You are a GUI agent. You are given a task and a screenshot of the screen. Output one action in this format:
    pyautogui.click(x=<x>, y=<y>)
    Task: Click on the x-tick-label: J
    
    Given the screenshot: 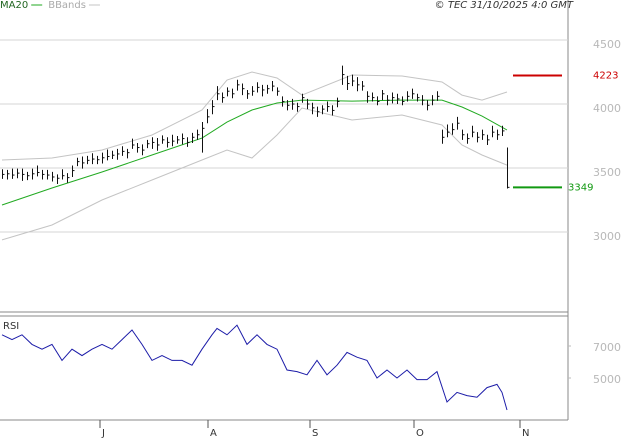 What is the action you would take?
    pyautogui.click(x=103, y=433)
    